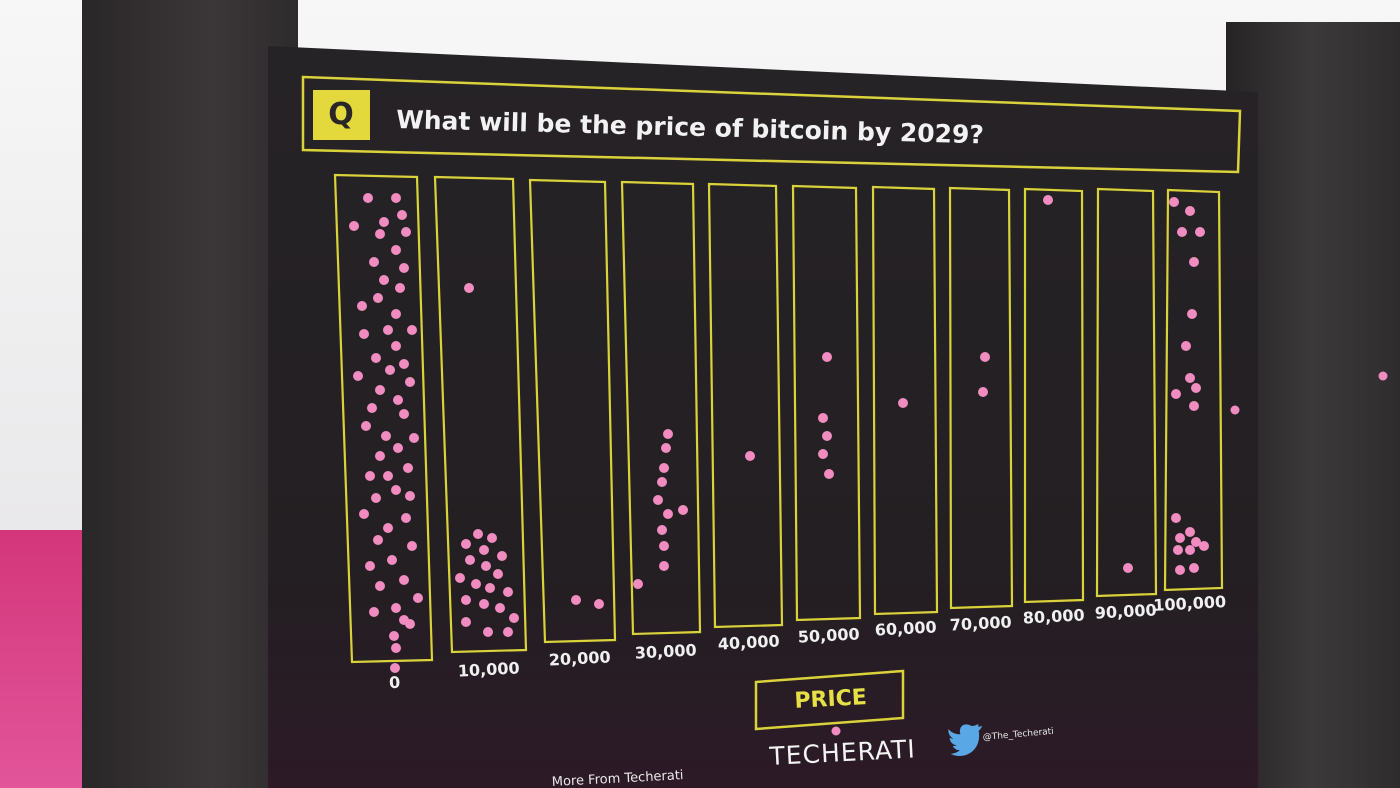  I want to click on column-label: 20,000, so click(579, 658).